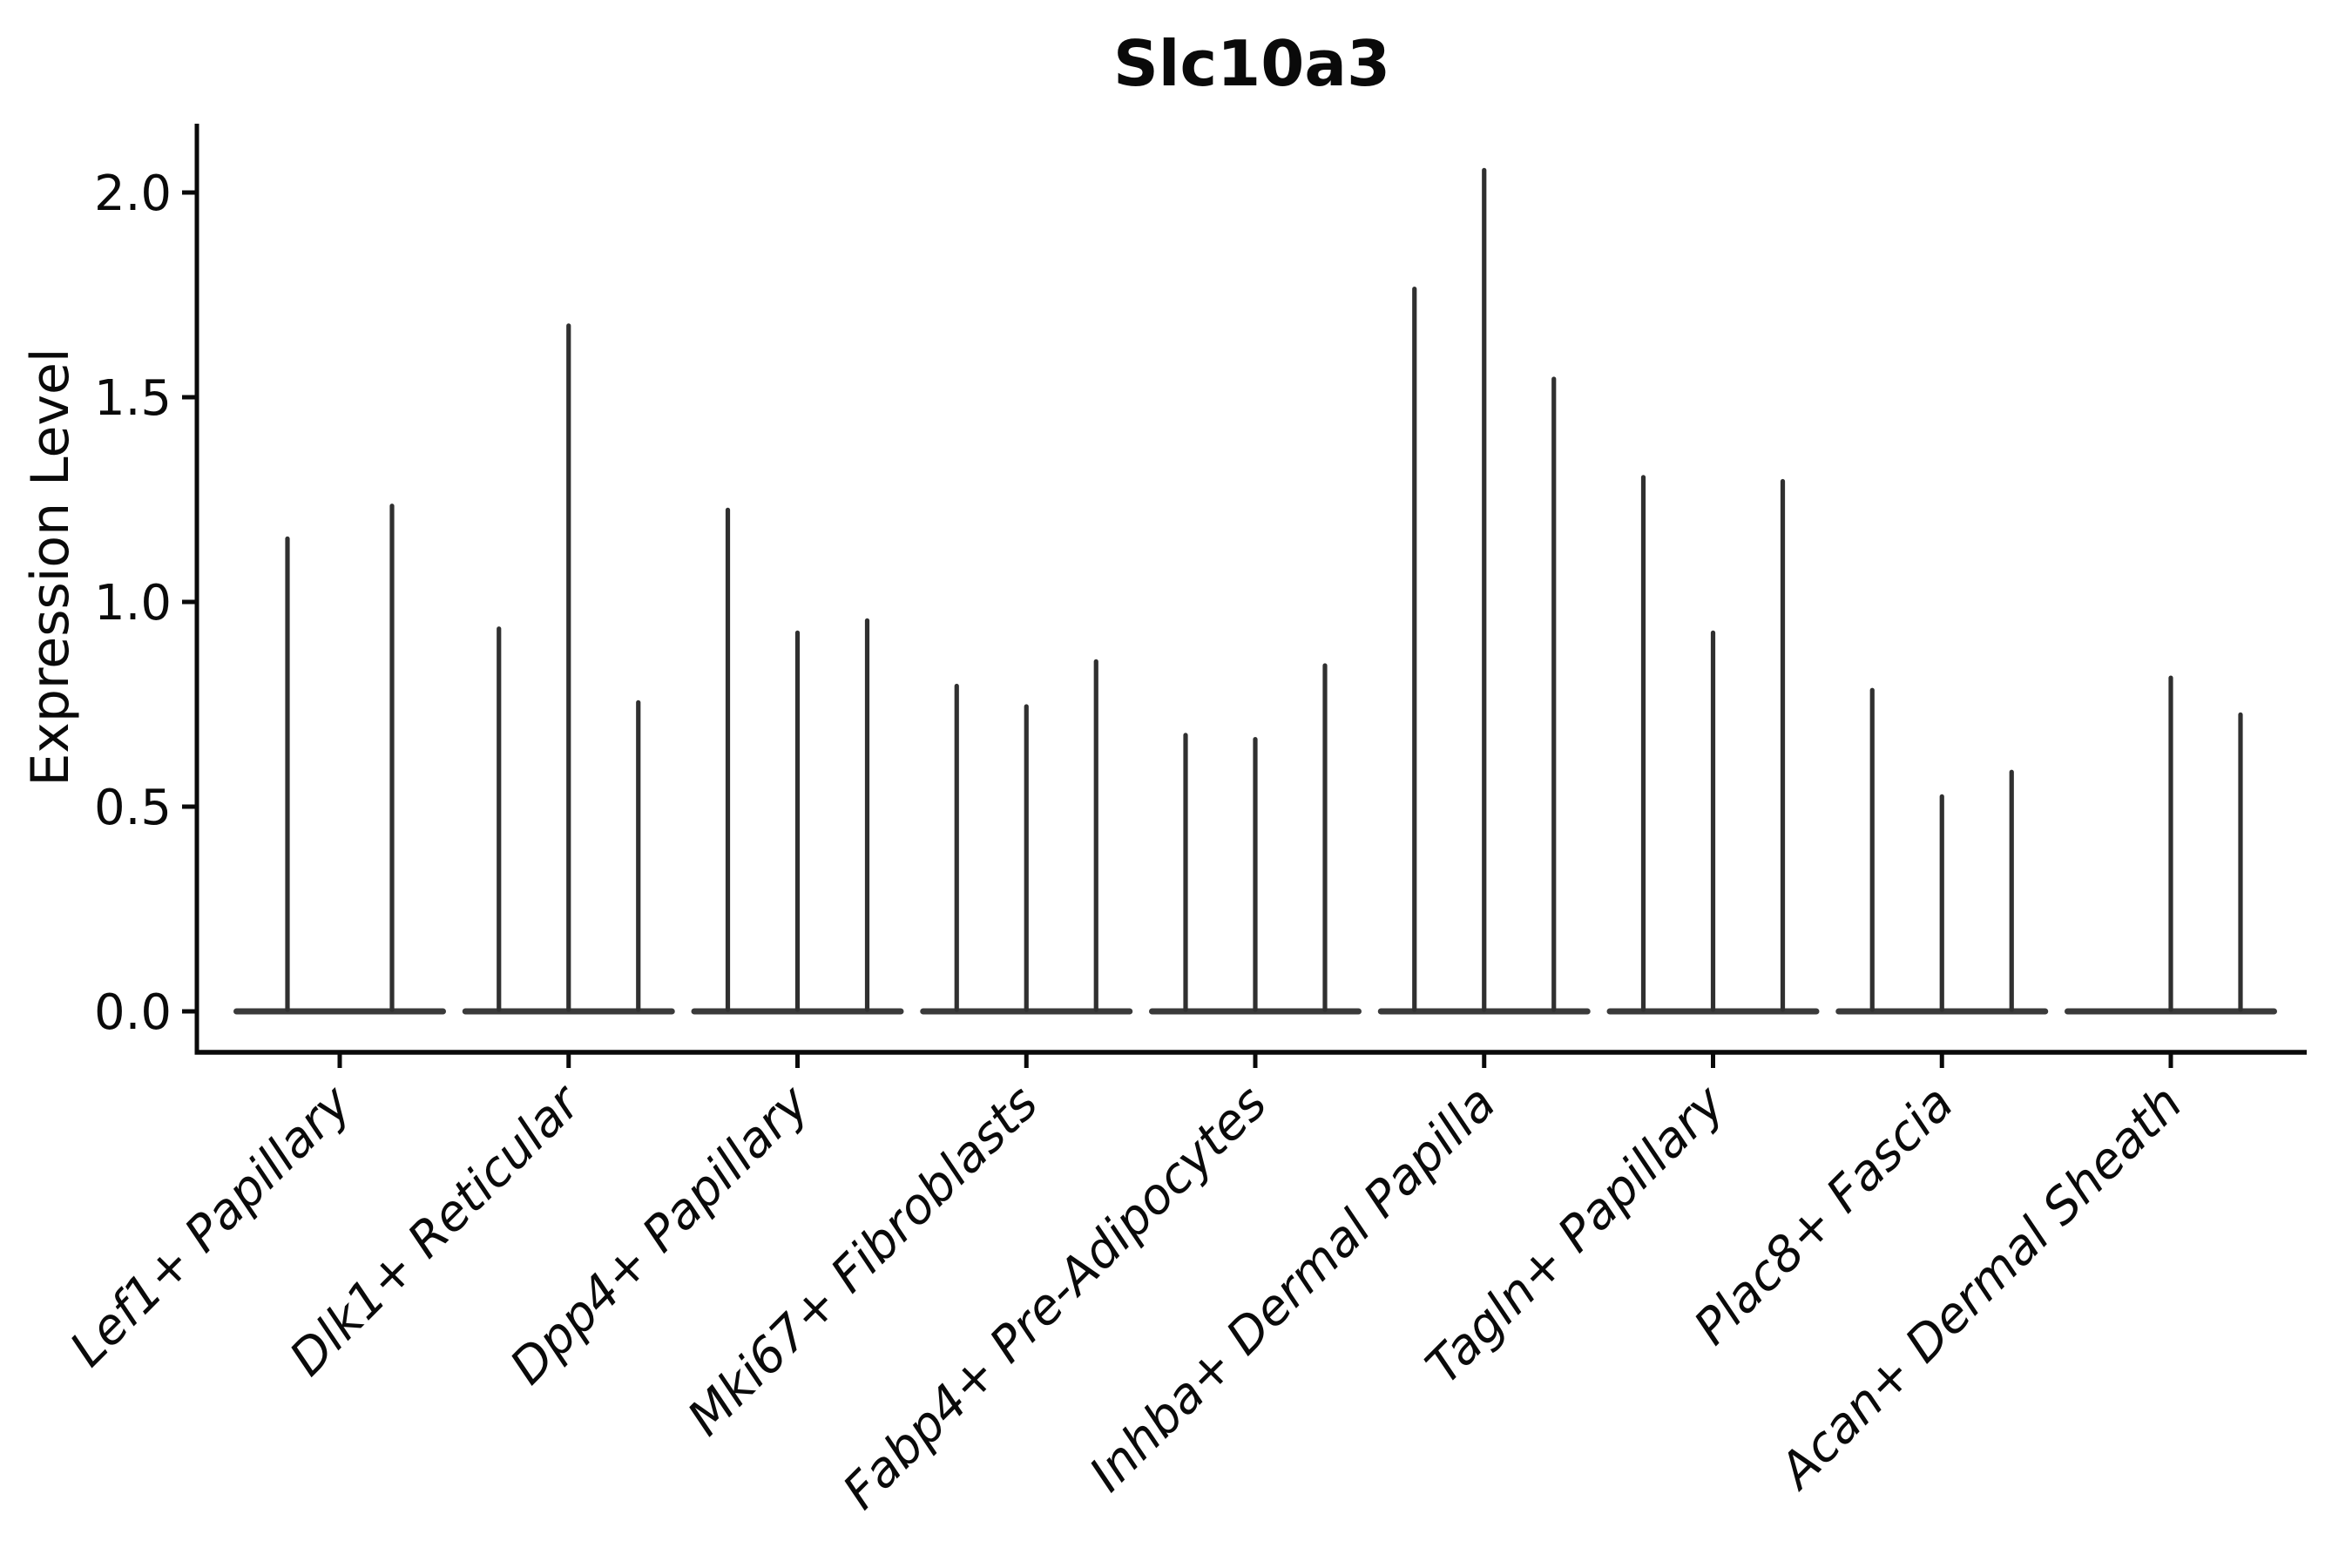 The width and height of the screenshot is (2352, 1568). What do you see at coordinates (1293, 1289) in the screenshot?
I see `x-tick-label: Inhba+ Dermal Papilla` at bounding box center [1293, 1289].